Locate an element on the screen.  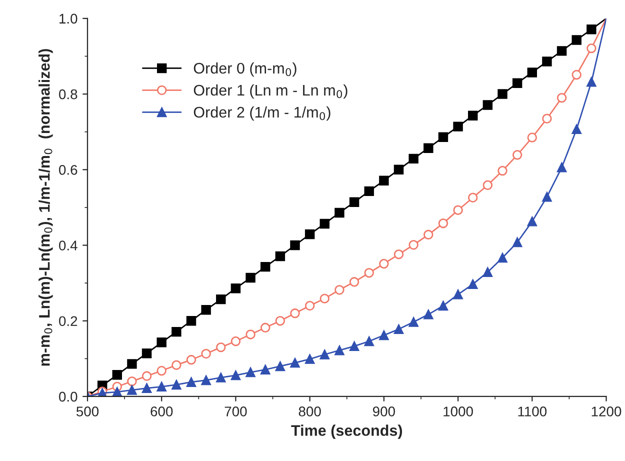
y-tick-label: 0.8 is located at coordinates (68, 94).